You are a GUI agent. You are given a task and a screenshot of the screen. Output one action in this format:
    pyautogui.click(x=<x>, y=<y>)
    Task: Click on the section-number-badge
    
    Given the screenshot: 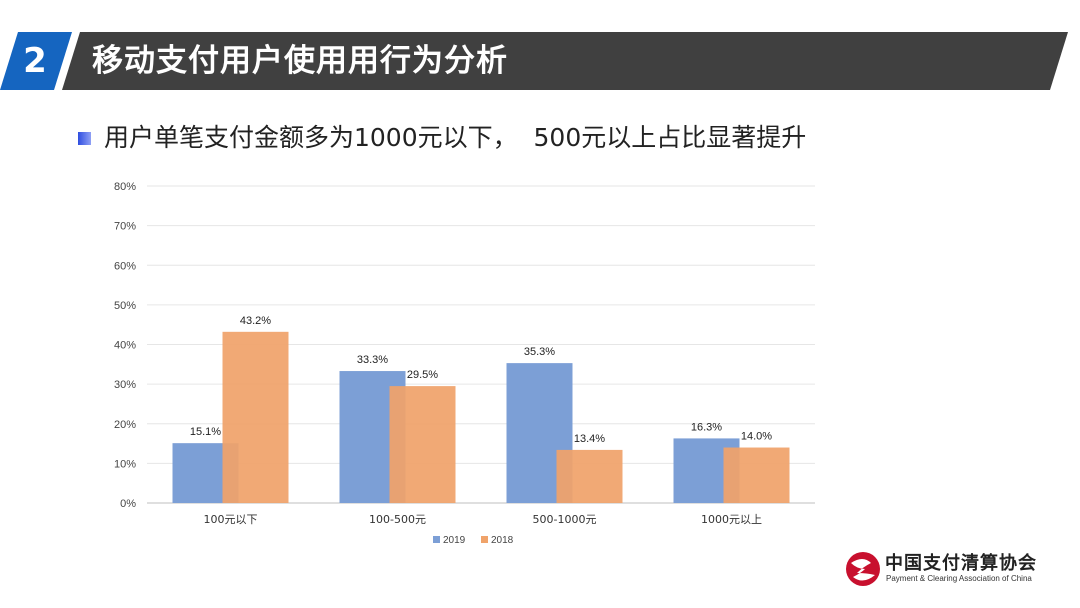 What is the action you would take?
    pyautogui.click(x=36, y=61)
    